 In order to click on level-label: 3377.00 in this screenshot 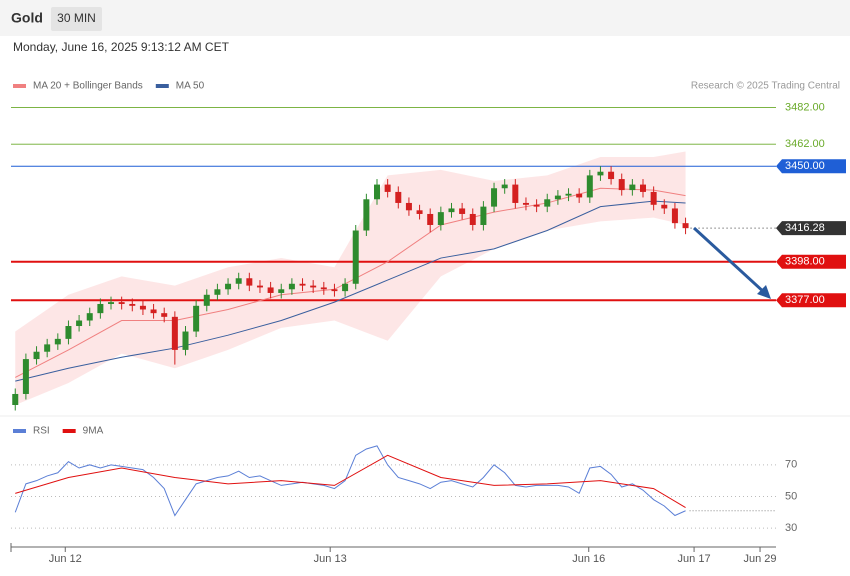, I will do `click(805, 300)`.